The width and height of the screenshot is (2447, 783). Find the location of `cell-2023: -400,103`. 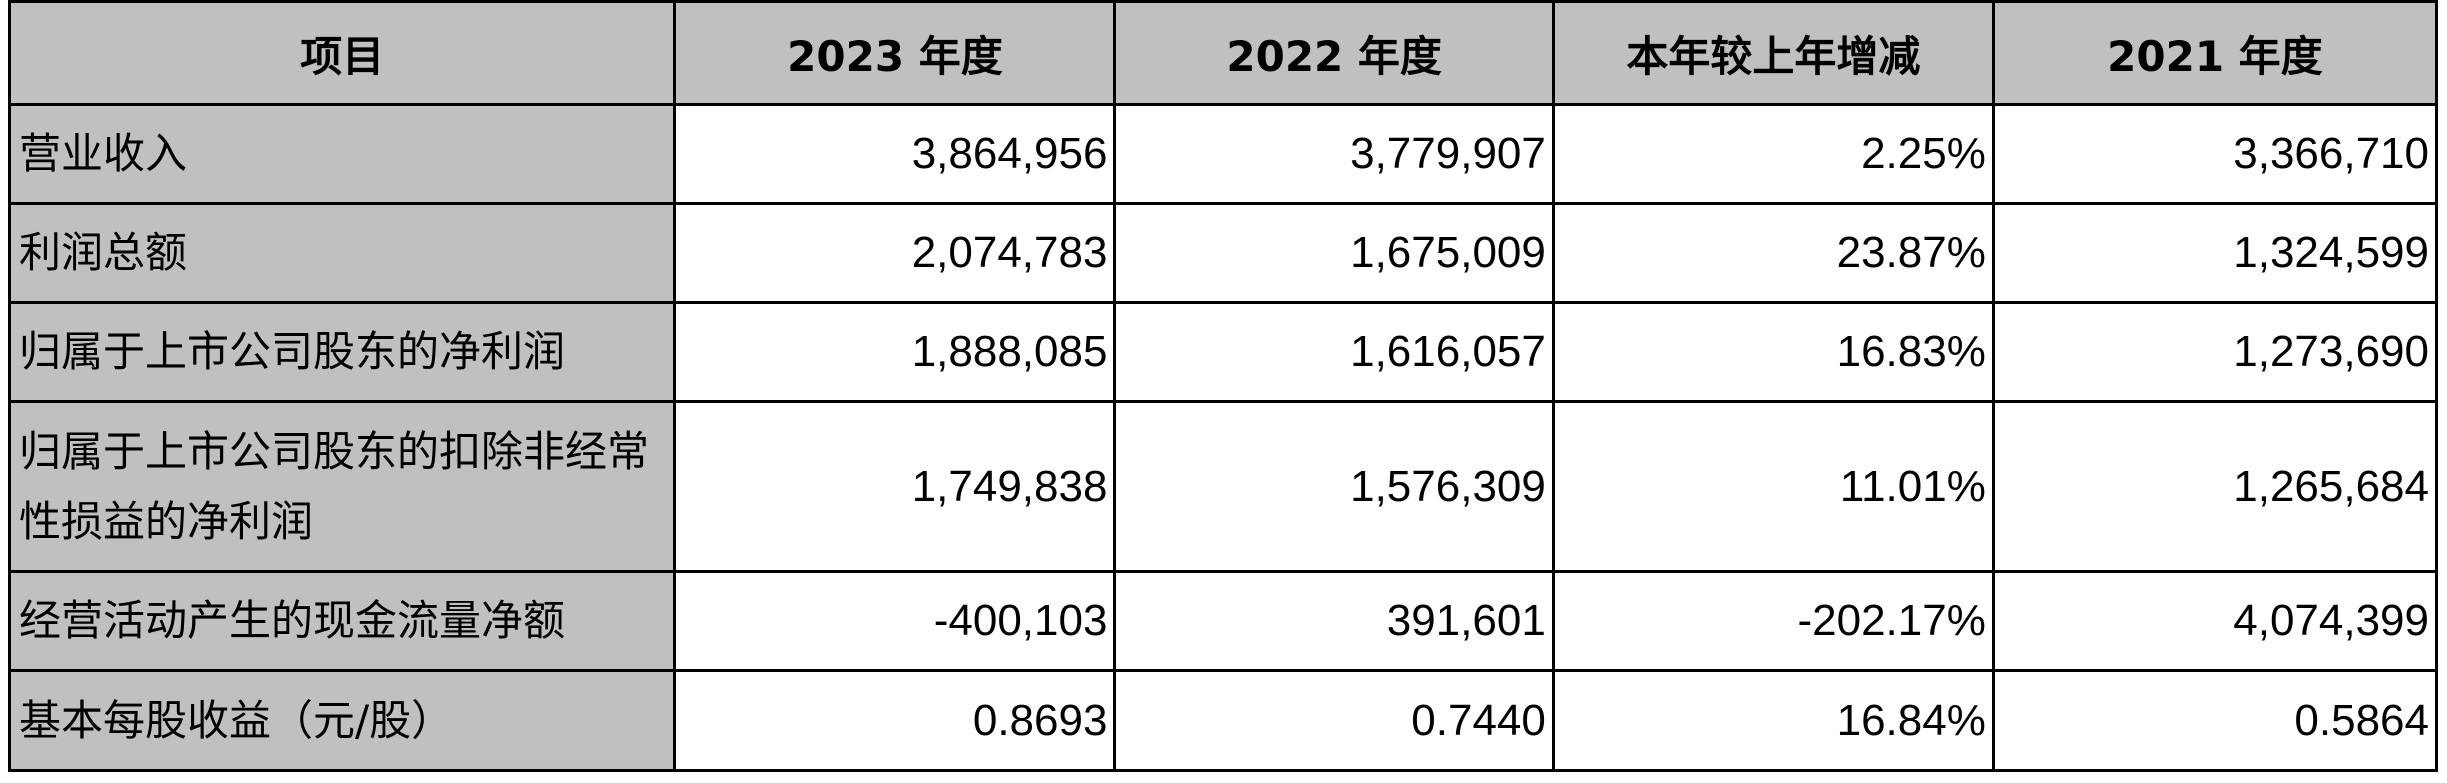

cell-2023: -400,103 is located at coordinates (895, 621).